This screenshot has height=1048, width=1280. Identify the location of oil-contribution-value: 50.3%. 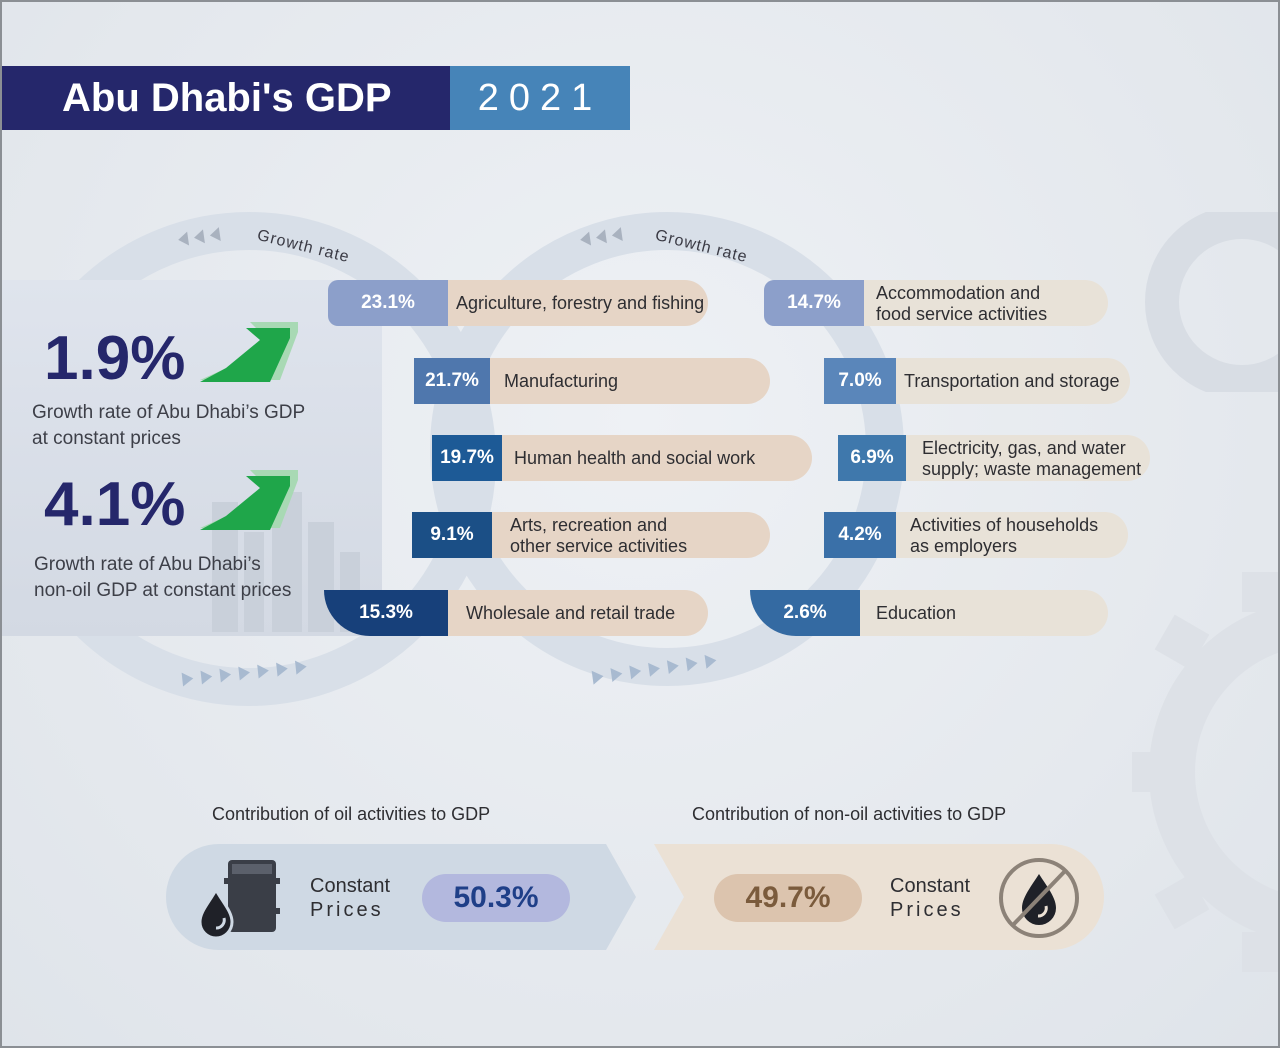
(496, 898).